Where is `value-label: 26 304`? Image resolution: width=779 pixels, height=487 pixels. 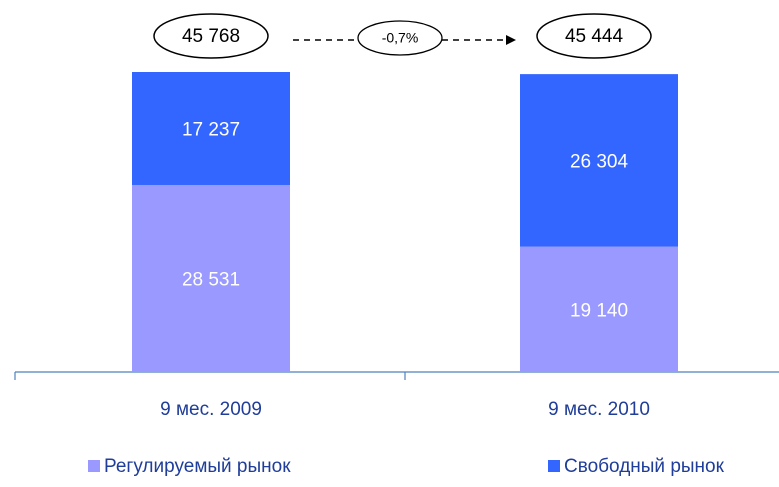
value-label: 26 304 is located at coordinates (599, 161).